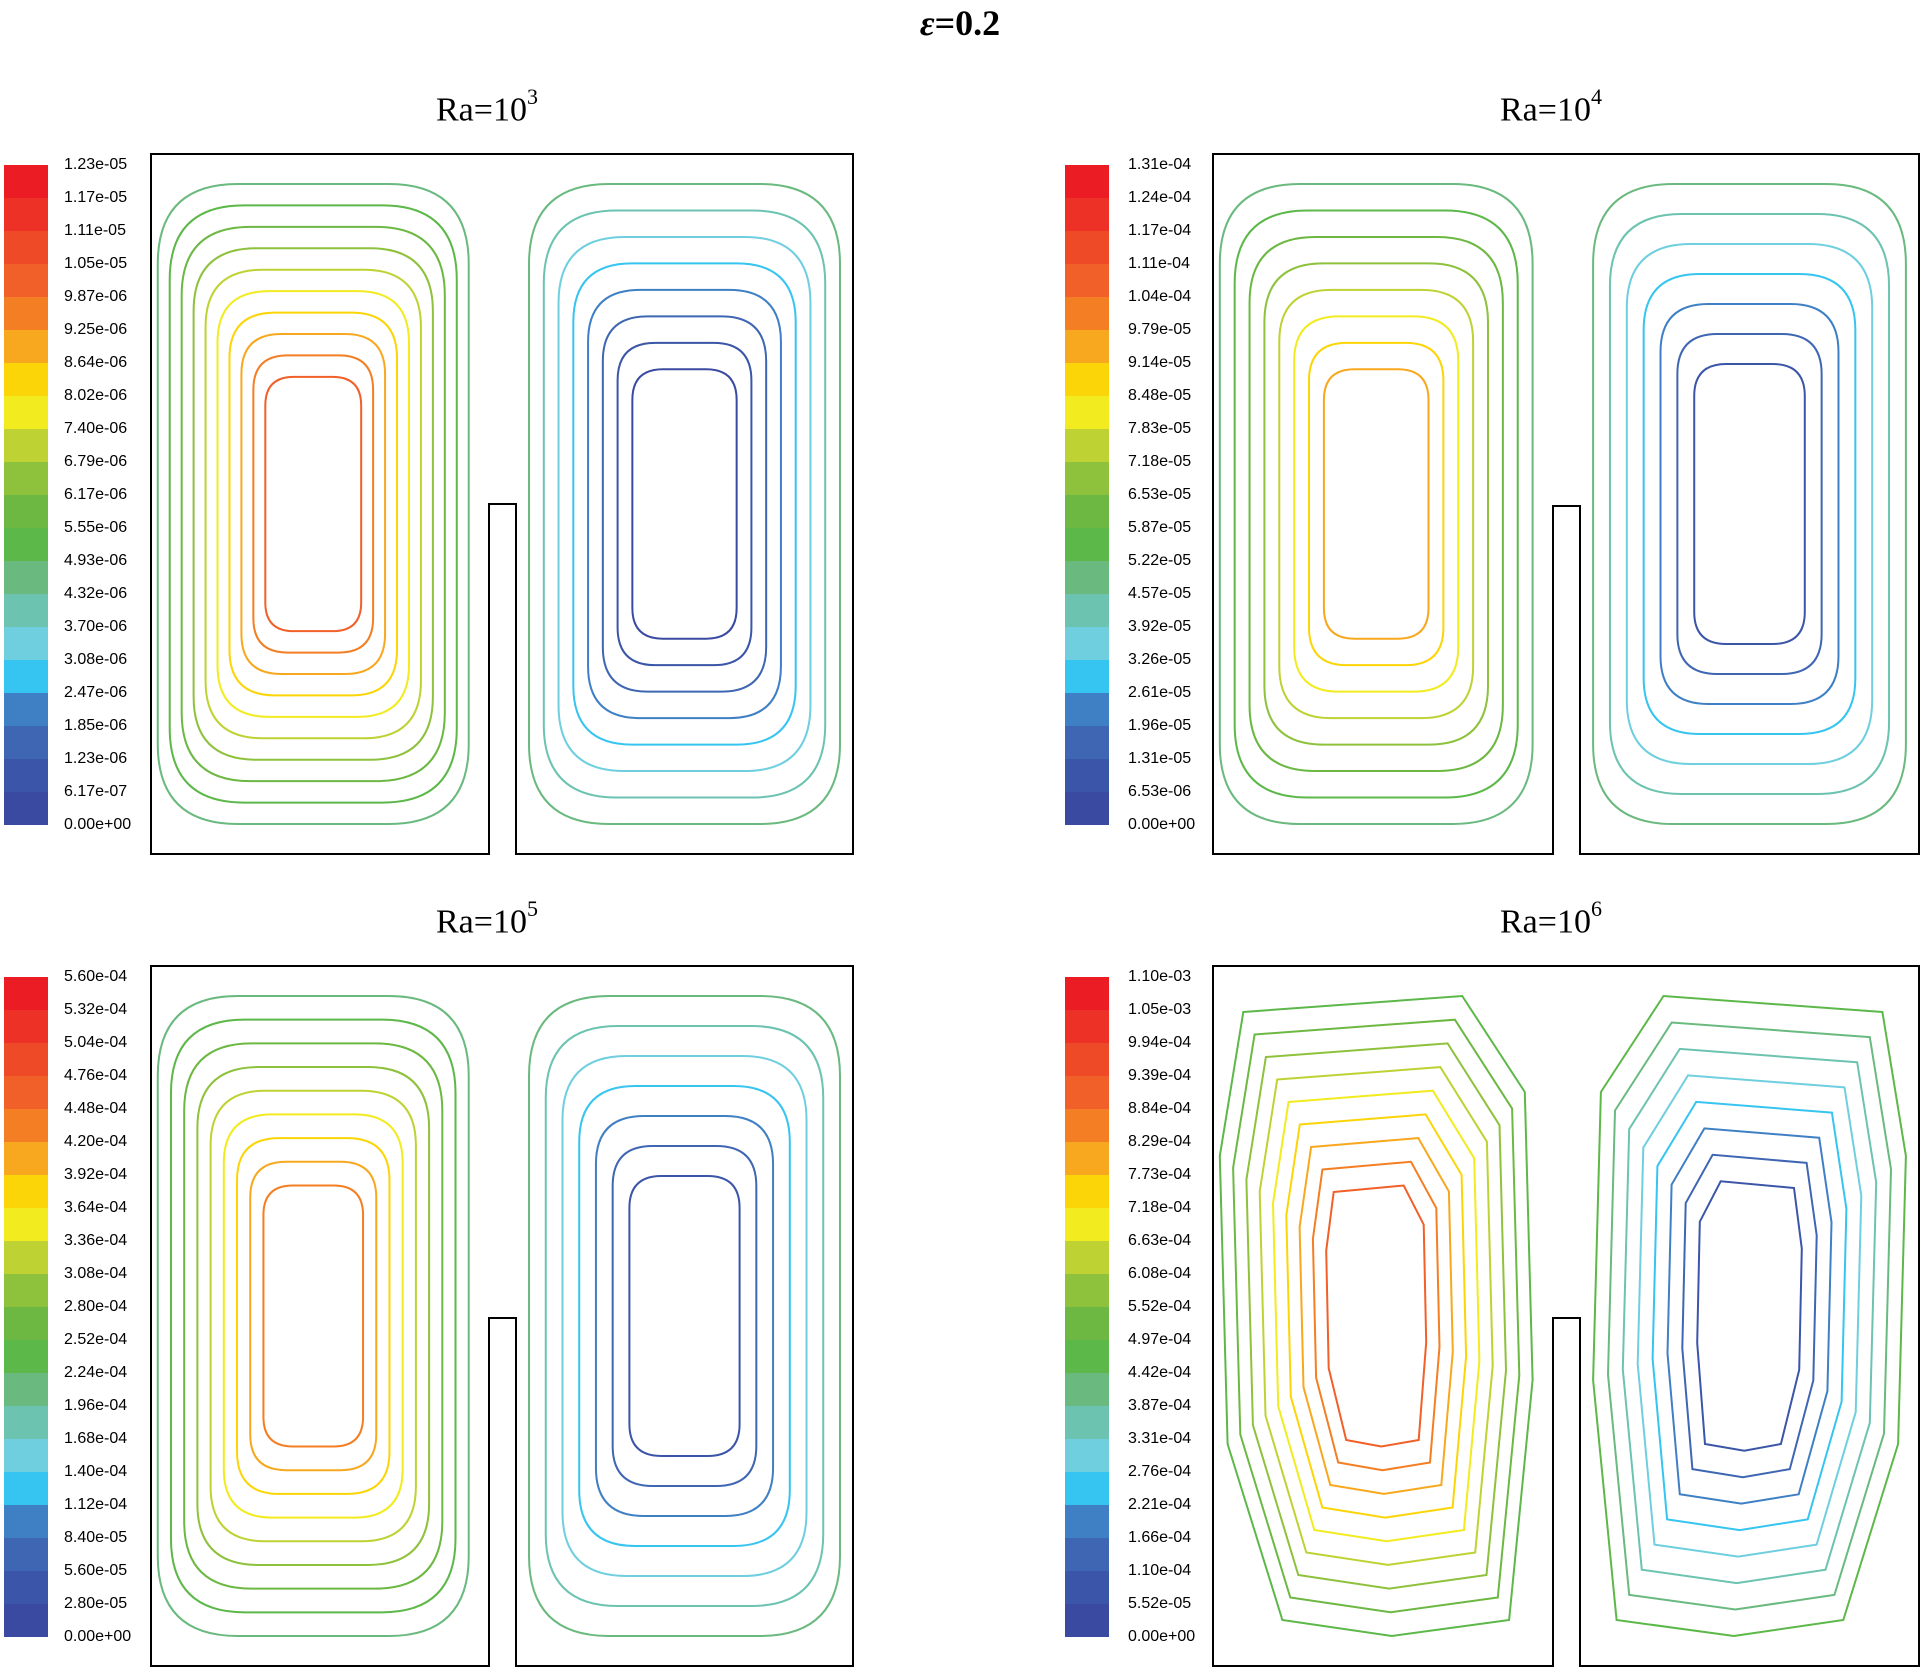  What do you see at coordinates (96, 1570) in the screenshot?
I see `colorbar-tick-label: 5.60e-05` at bounding box center [96, 1570].